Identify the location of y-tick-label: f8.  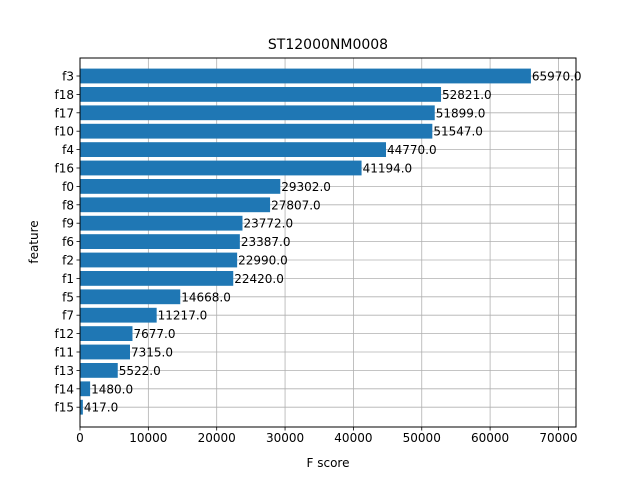
(68, 205).